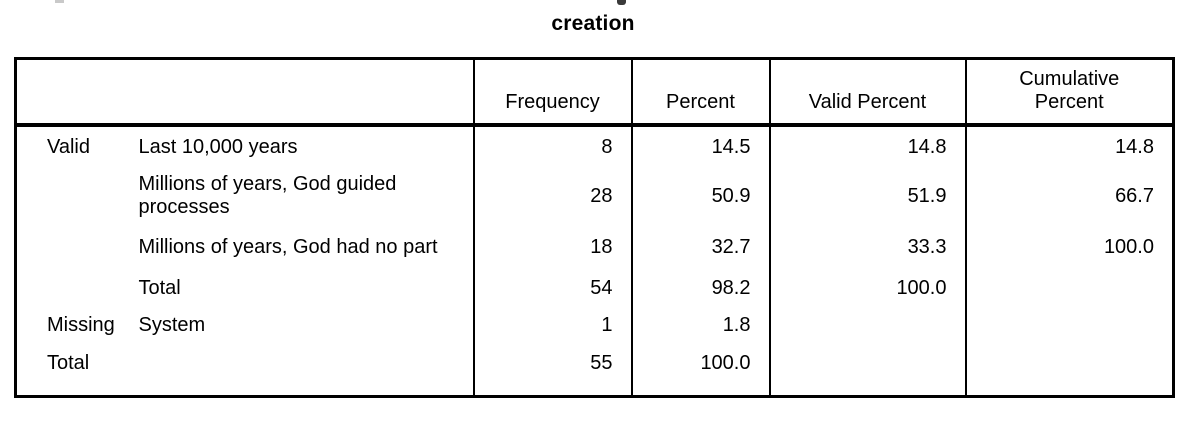 The height and width of the screenshot is (444, 1184). What do you see at coordinates (68, 147) in the screenshot?
I see `group-label: Valid` at bounding box center [68, 147].